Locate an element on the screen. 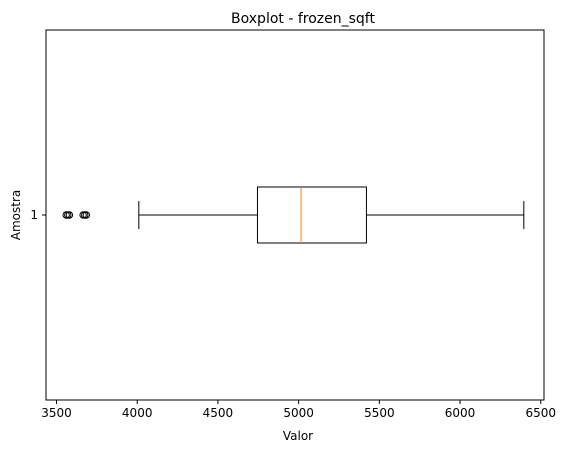 This screenshot has width=566, height=453. x-axis-ticks: 3500 4000 4500 5000 5500 6000 6500 is located at coordinates (298, 410).